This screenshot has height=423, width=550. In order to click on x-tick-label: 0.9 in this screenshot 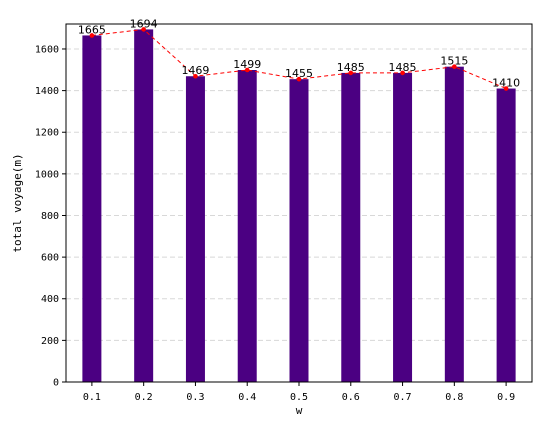, I will do `click(506, 397)`.